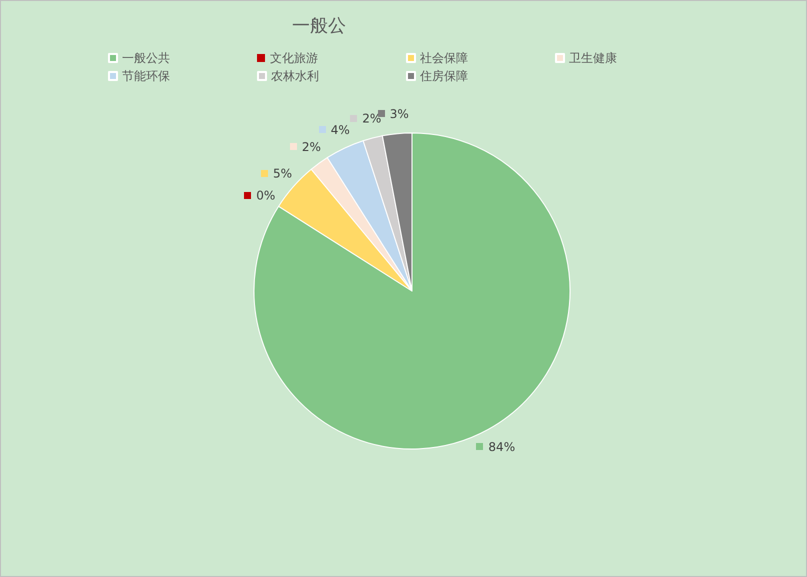 This screenshot has height=577, width=807. I want to click on data-label: 5%, so click(282, 173).